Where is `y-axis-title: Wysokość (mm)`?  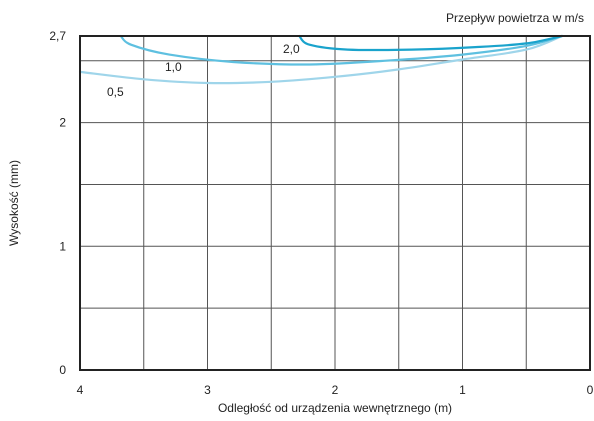 y-axis-title: Wysokość (mm) is located at coordinates (14, 203).